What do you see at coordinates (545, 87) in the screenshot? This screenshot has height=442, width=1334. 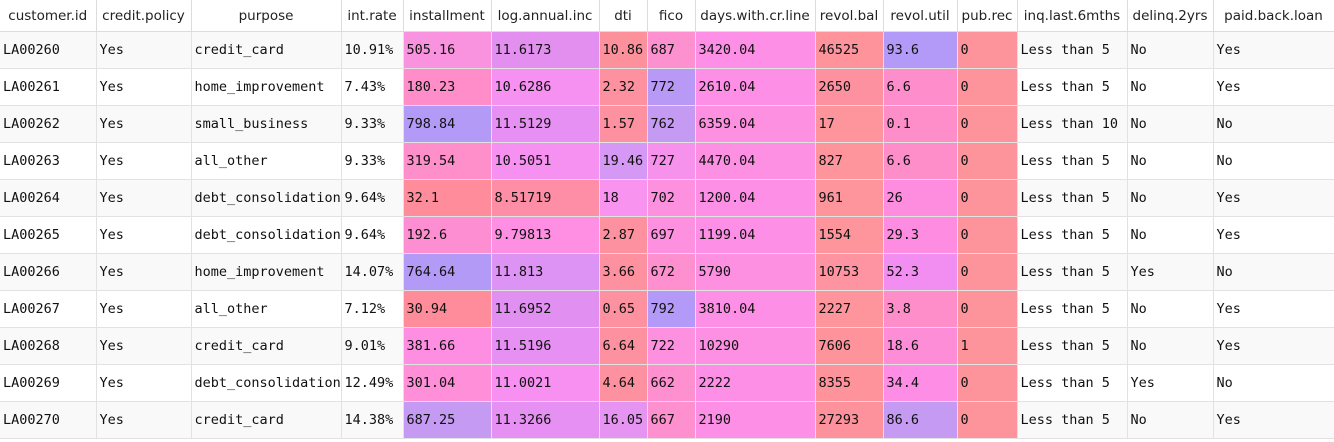 I see `cell-log-annual-inc: 10.6286` at bounding box center [545, 87].